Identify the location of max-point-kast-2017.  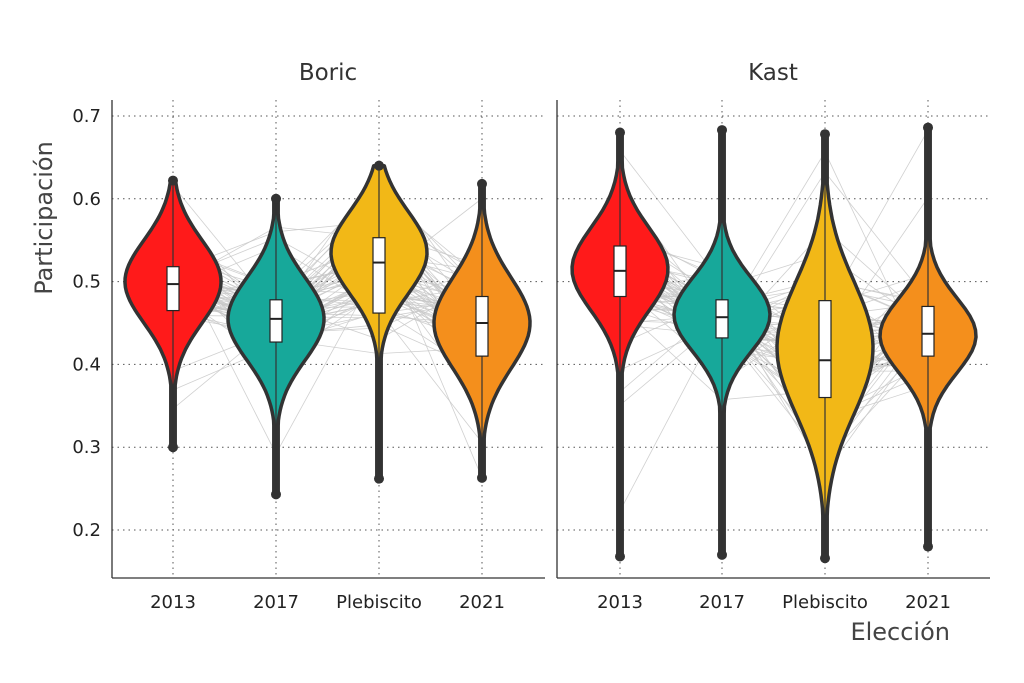
(722, 130).